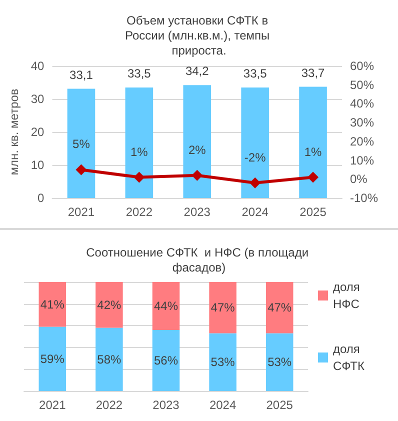 The image size is (398, 421). What do you see at coordinates (362, 123) in the screenshot?
I see `y2-tick-label: 30%` at bounding box center [362, 123].